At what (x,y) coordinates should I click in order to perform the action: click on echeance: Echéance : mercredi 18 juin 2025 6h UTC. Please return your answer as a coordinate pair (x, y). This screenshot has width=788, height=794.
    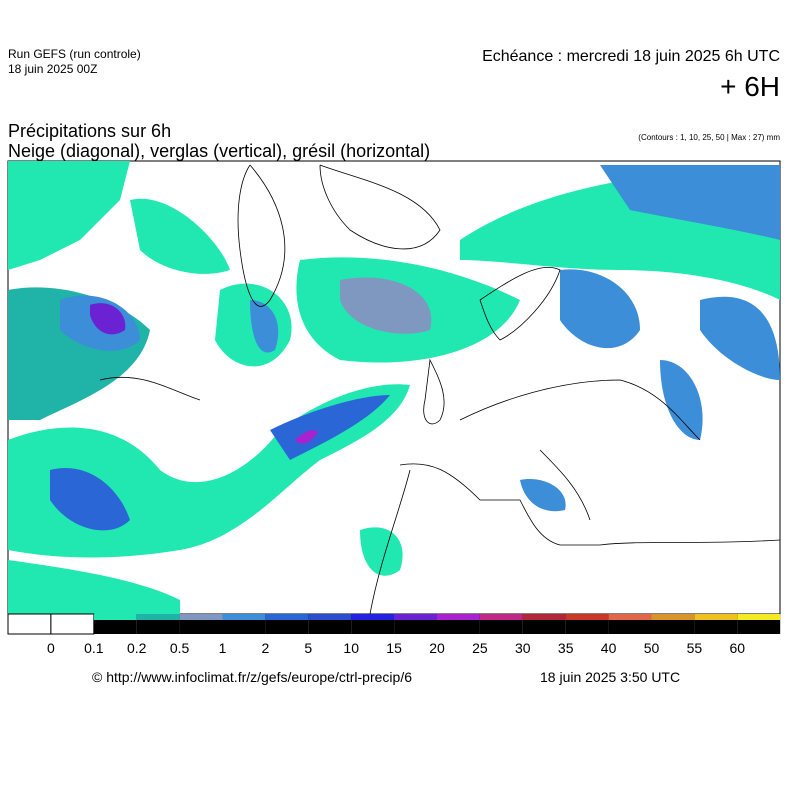
    Looking at the image, I should click on (631, 56).